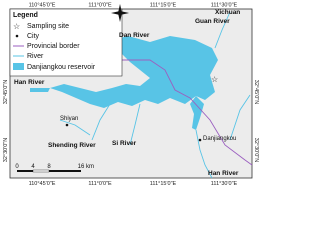  What do you see at coordinates (16, 26) in the screenshot?
I see `star-icon: ☆` at bounding box center [16, 26].